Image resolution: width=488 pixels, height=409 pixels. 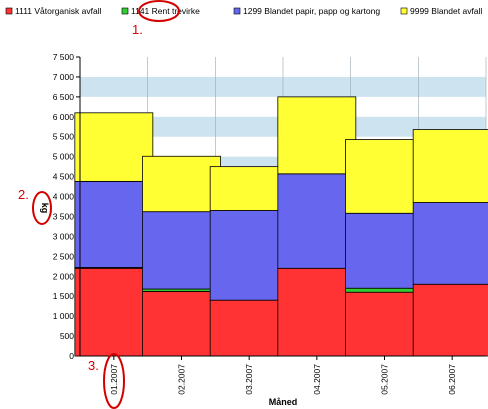 What do you see at coordinates (64, 236) in the screenshot?
I see `y-tick-label: 3 000` at bounding box center [64, 236].